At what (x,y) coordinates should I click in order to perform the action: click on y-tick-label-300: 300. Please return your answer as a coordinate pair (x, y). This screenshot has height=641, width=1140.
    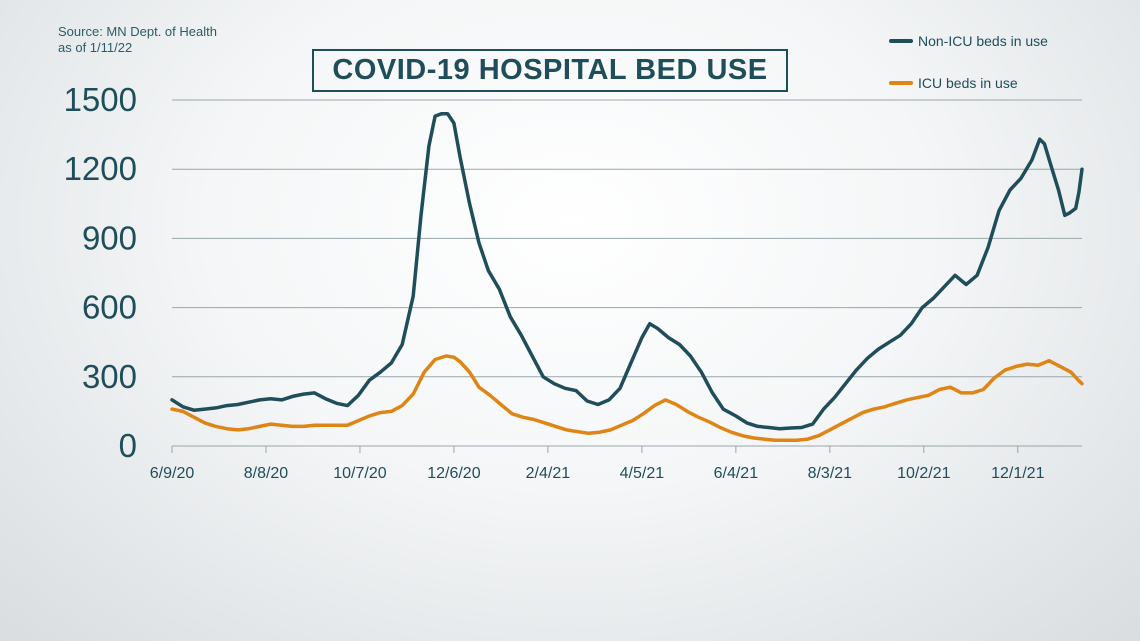
    Looking at the image, I should click on (109, 376).